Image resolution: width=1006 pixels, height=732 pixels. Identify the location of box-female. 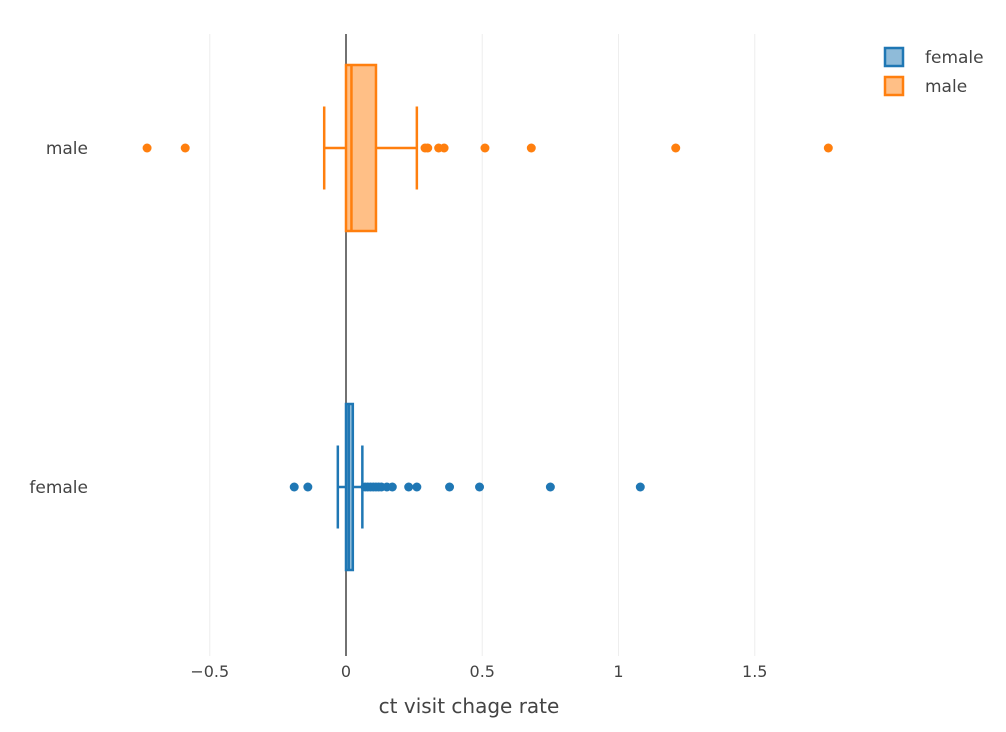
(467, 487).